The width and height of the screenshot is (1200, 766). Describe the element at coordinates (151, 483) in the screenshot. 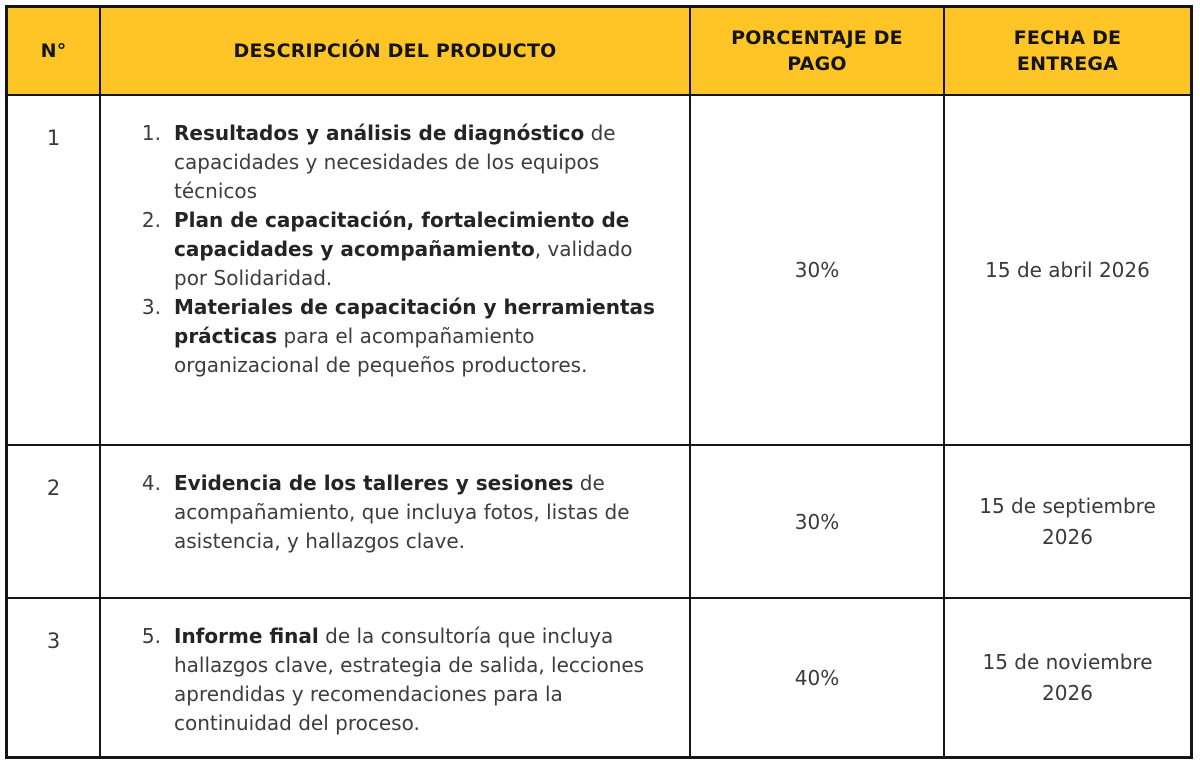

I see `item-number: 4.` at that location.